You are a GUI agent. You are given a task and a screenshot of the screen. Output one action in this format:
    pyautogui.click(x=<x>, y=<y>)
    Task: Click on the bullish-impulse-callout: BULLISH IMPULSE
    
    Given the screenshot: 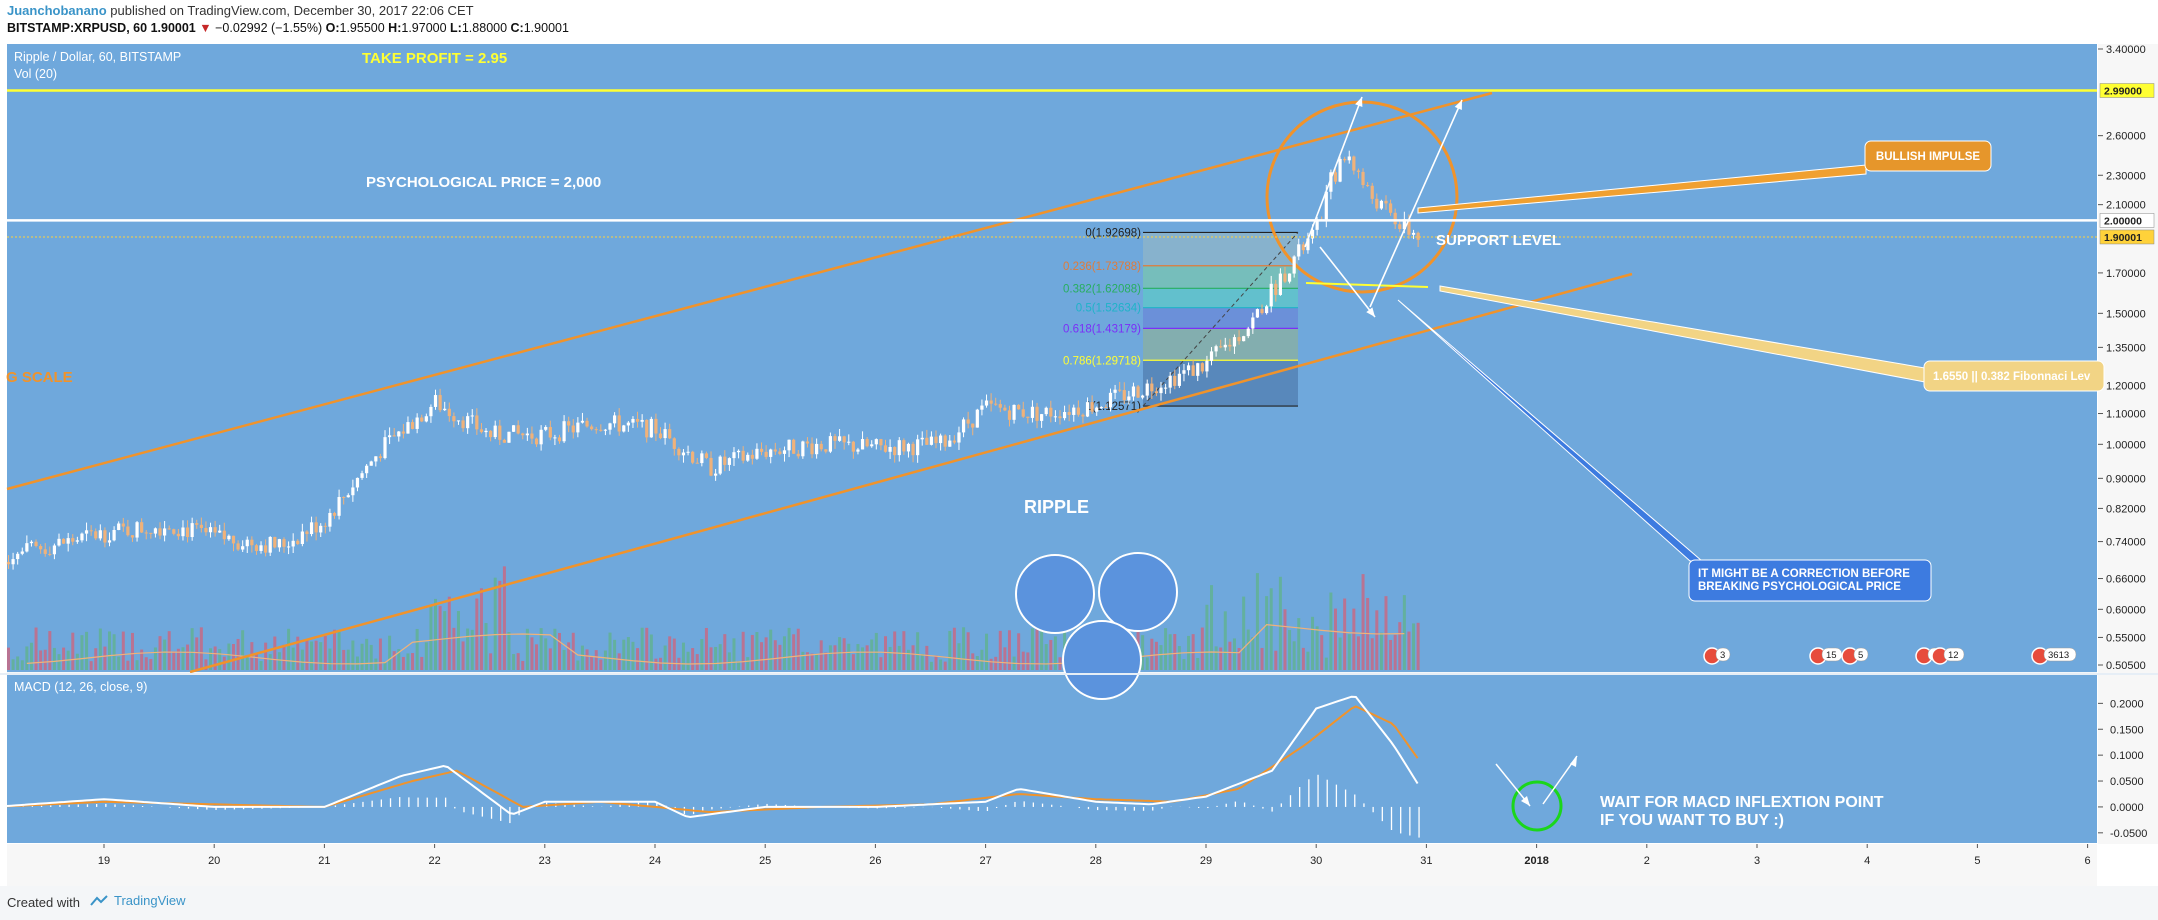 What is the action you would take?
    pyautogui.click(x=1704, y=177)
    